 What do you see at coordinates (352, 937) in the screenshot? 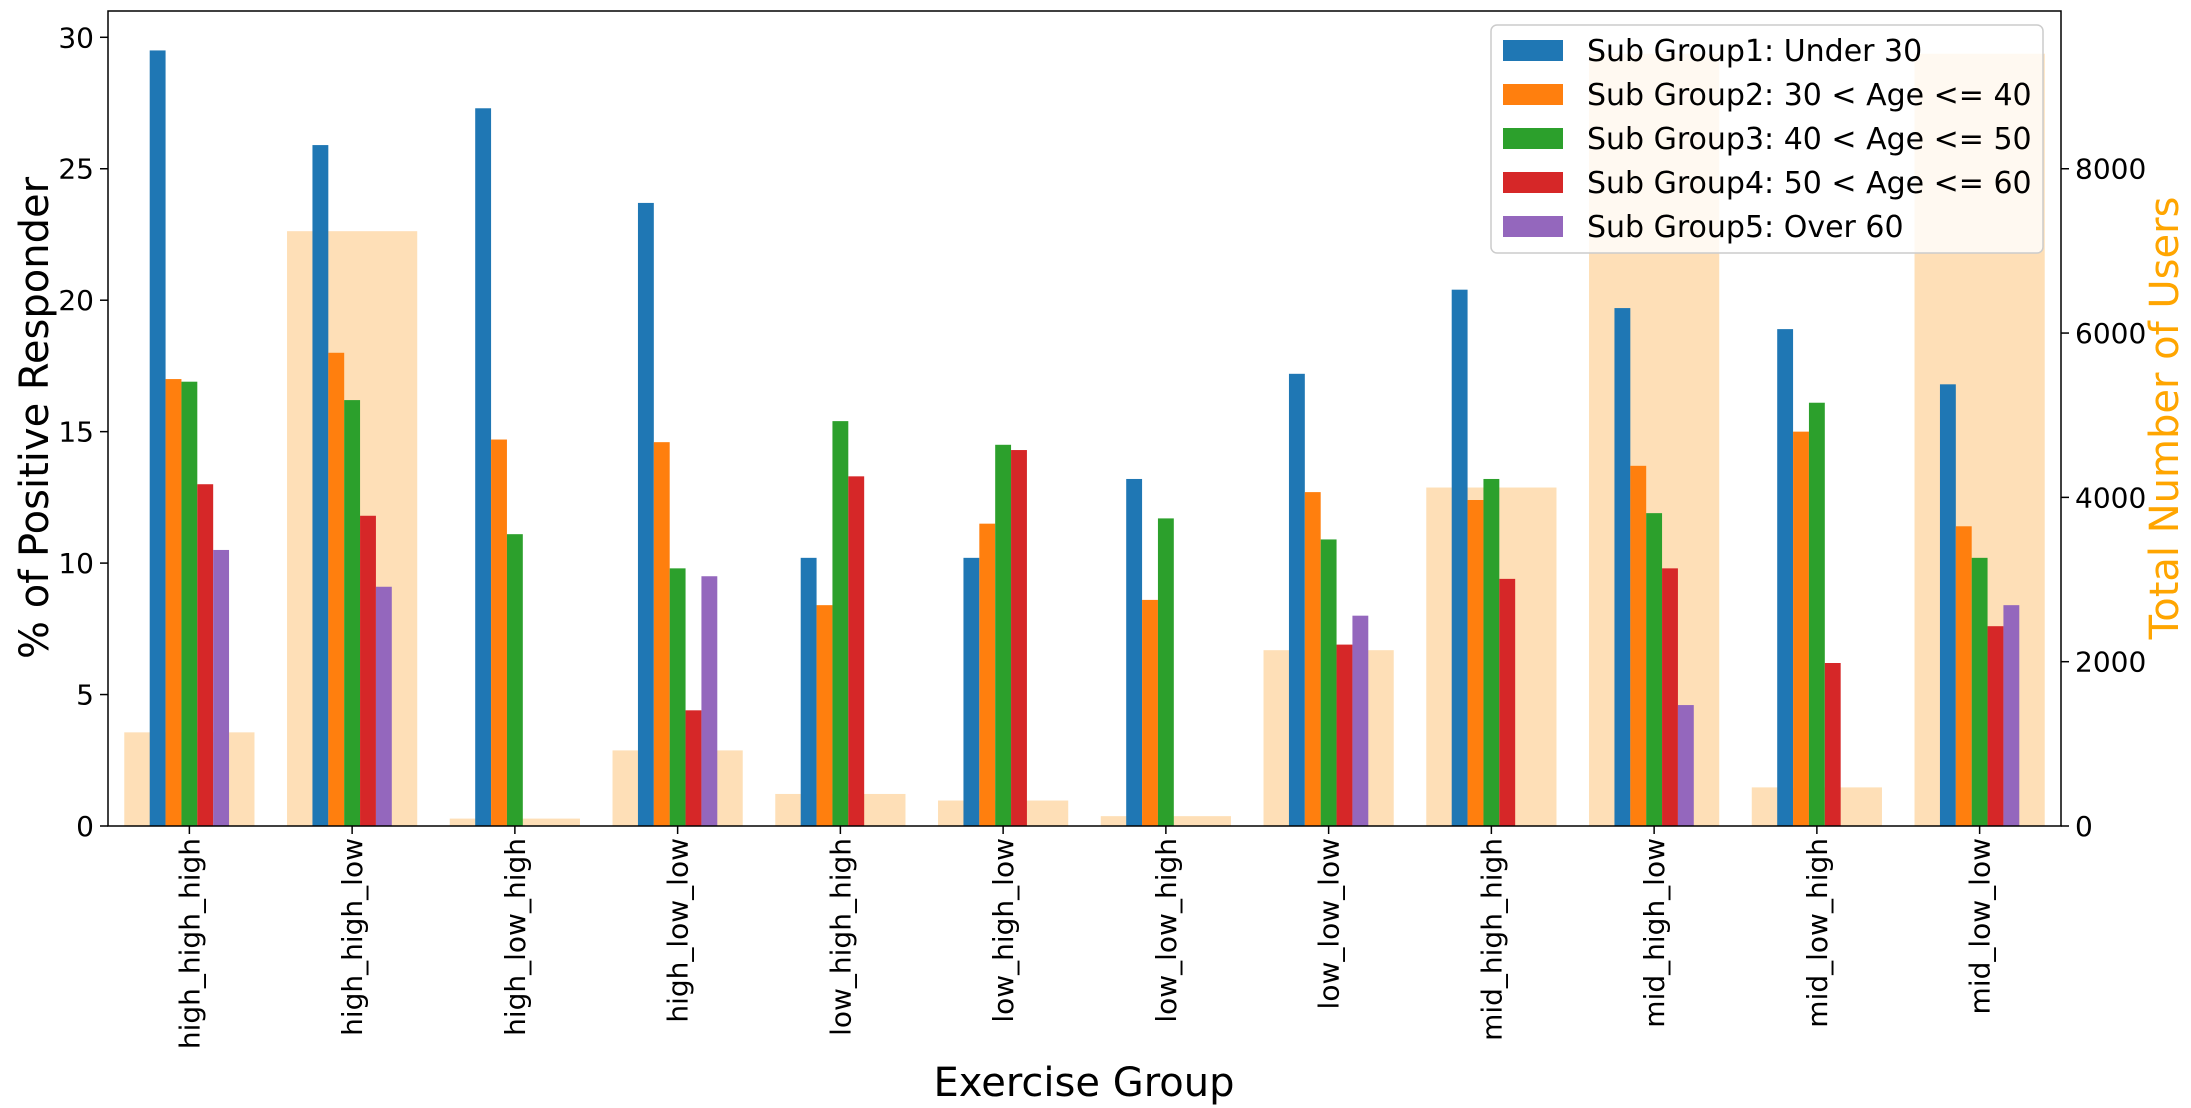
I see `x-tick-label: high_high_low` at bounding box center [352, 937].